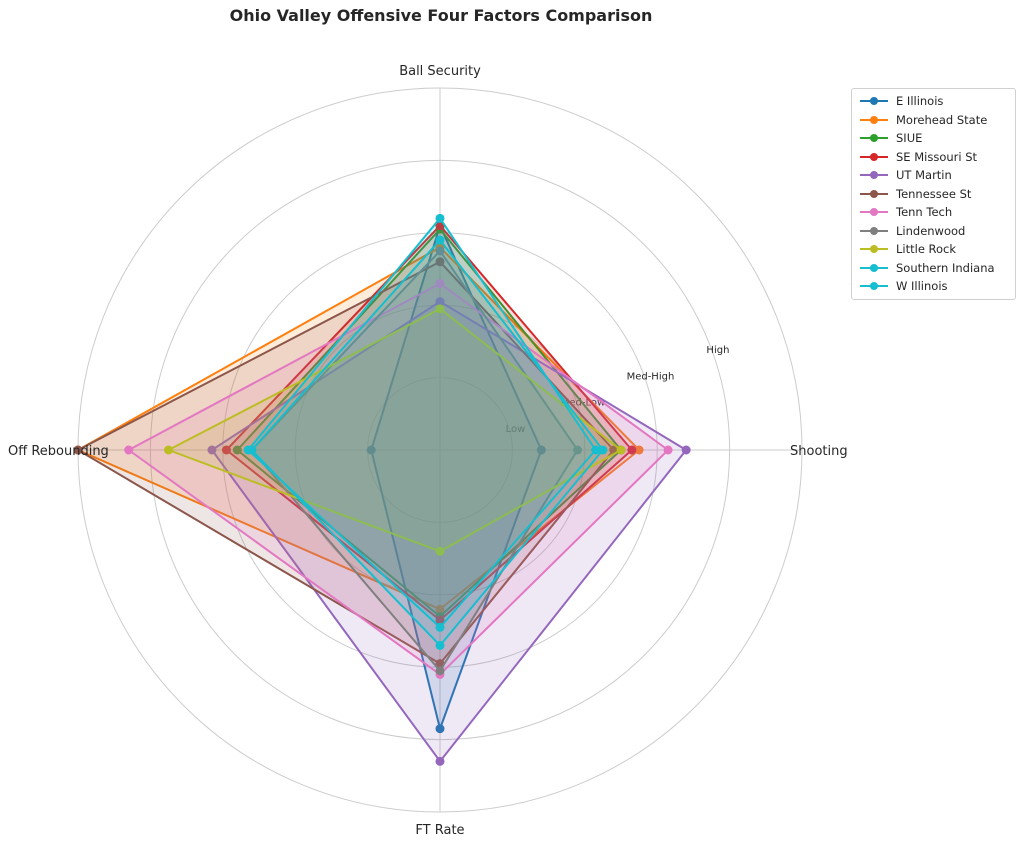  What do you see at coordinates (920, 101) in the screenshot?
I see `legend-label: E Illinois` at bounding box center [920, 101].